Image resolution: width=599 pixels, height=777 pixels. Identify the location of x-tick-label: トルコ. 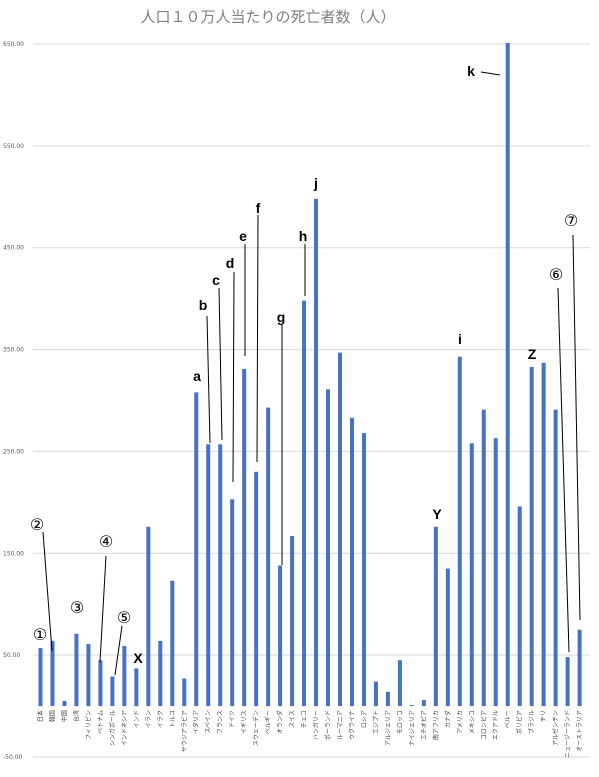
(172, 719).